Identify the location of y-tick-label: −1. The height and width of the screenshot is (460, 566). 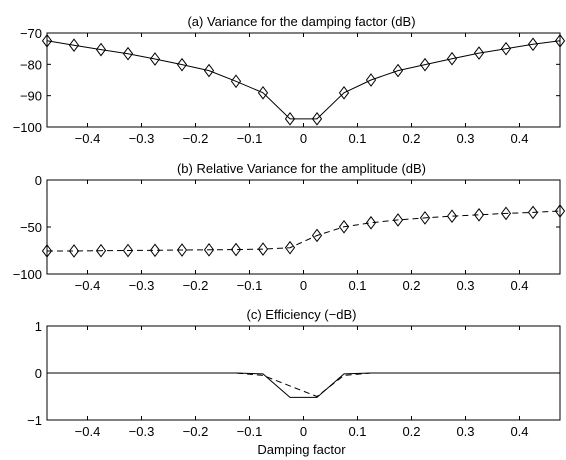
(34, 420).